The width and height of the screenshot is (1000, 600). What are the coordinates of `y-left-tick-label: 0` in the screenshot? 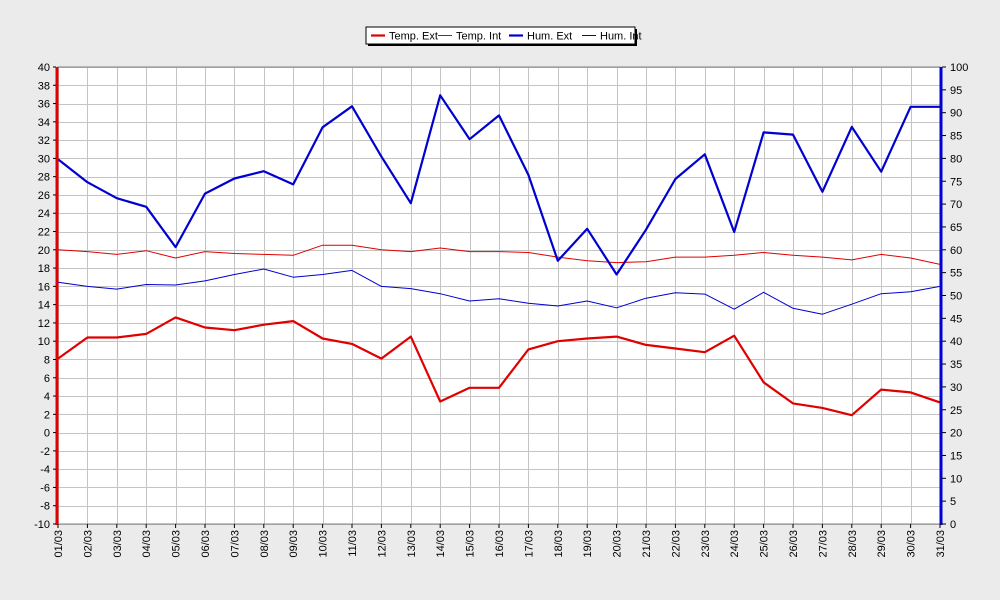 It's located at (47, 434).